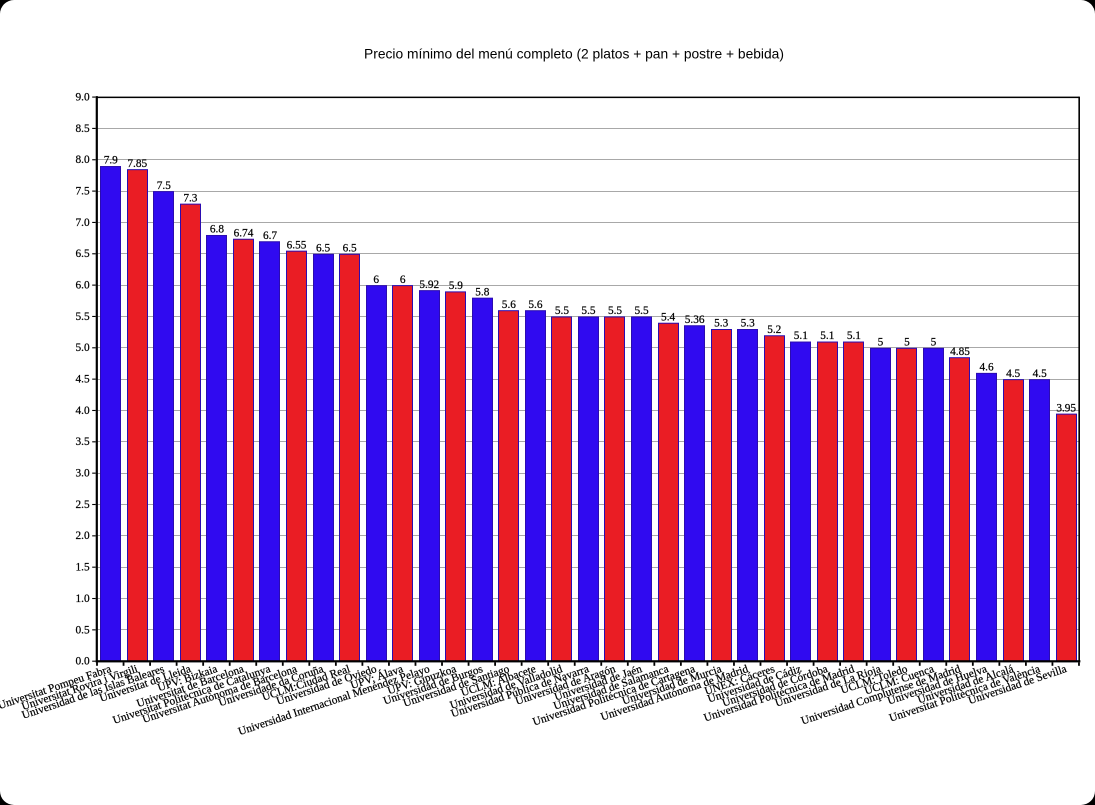 Image resolution: width=1095 pixels, height=805 pixels. Describe the element at coordinates (82, 536) in the screenshot. I see `svg-text: 2.0` at that location.